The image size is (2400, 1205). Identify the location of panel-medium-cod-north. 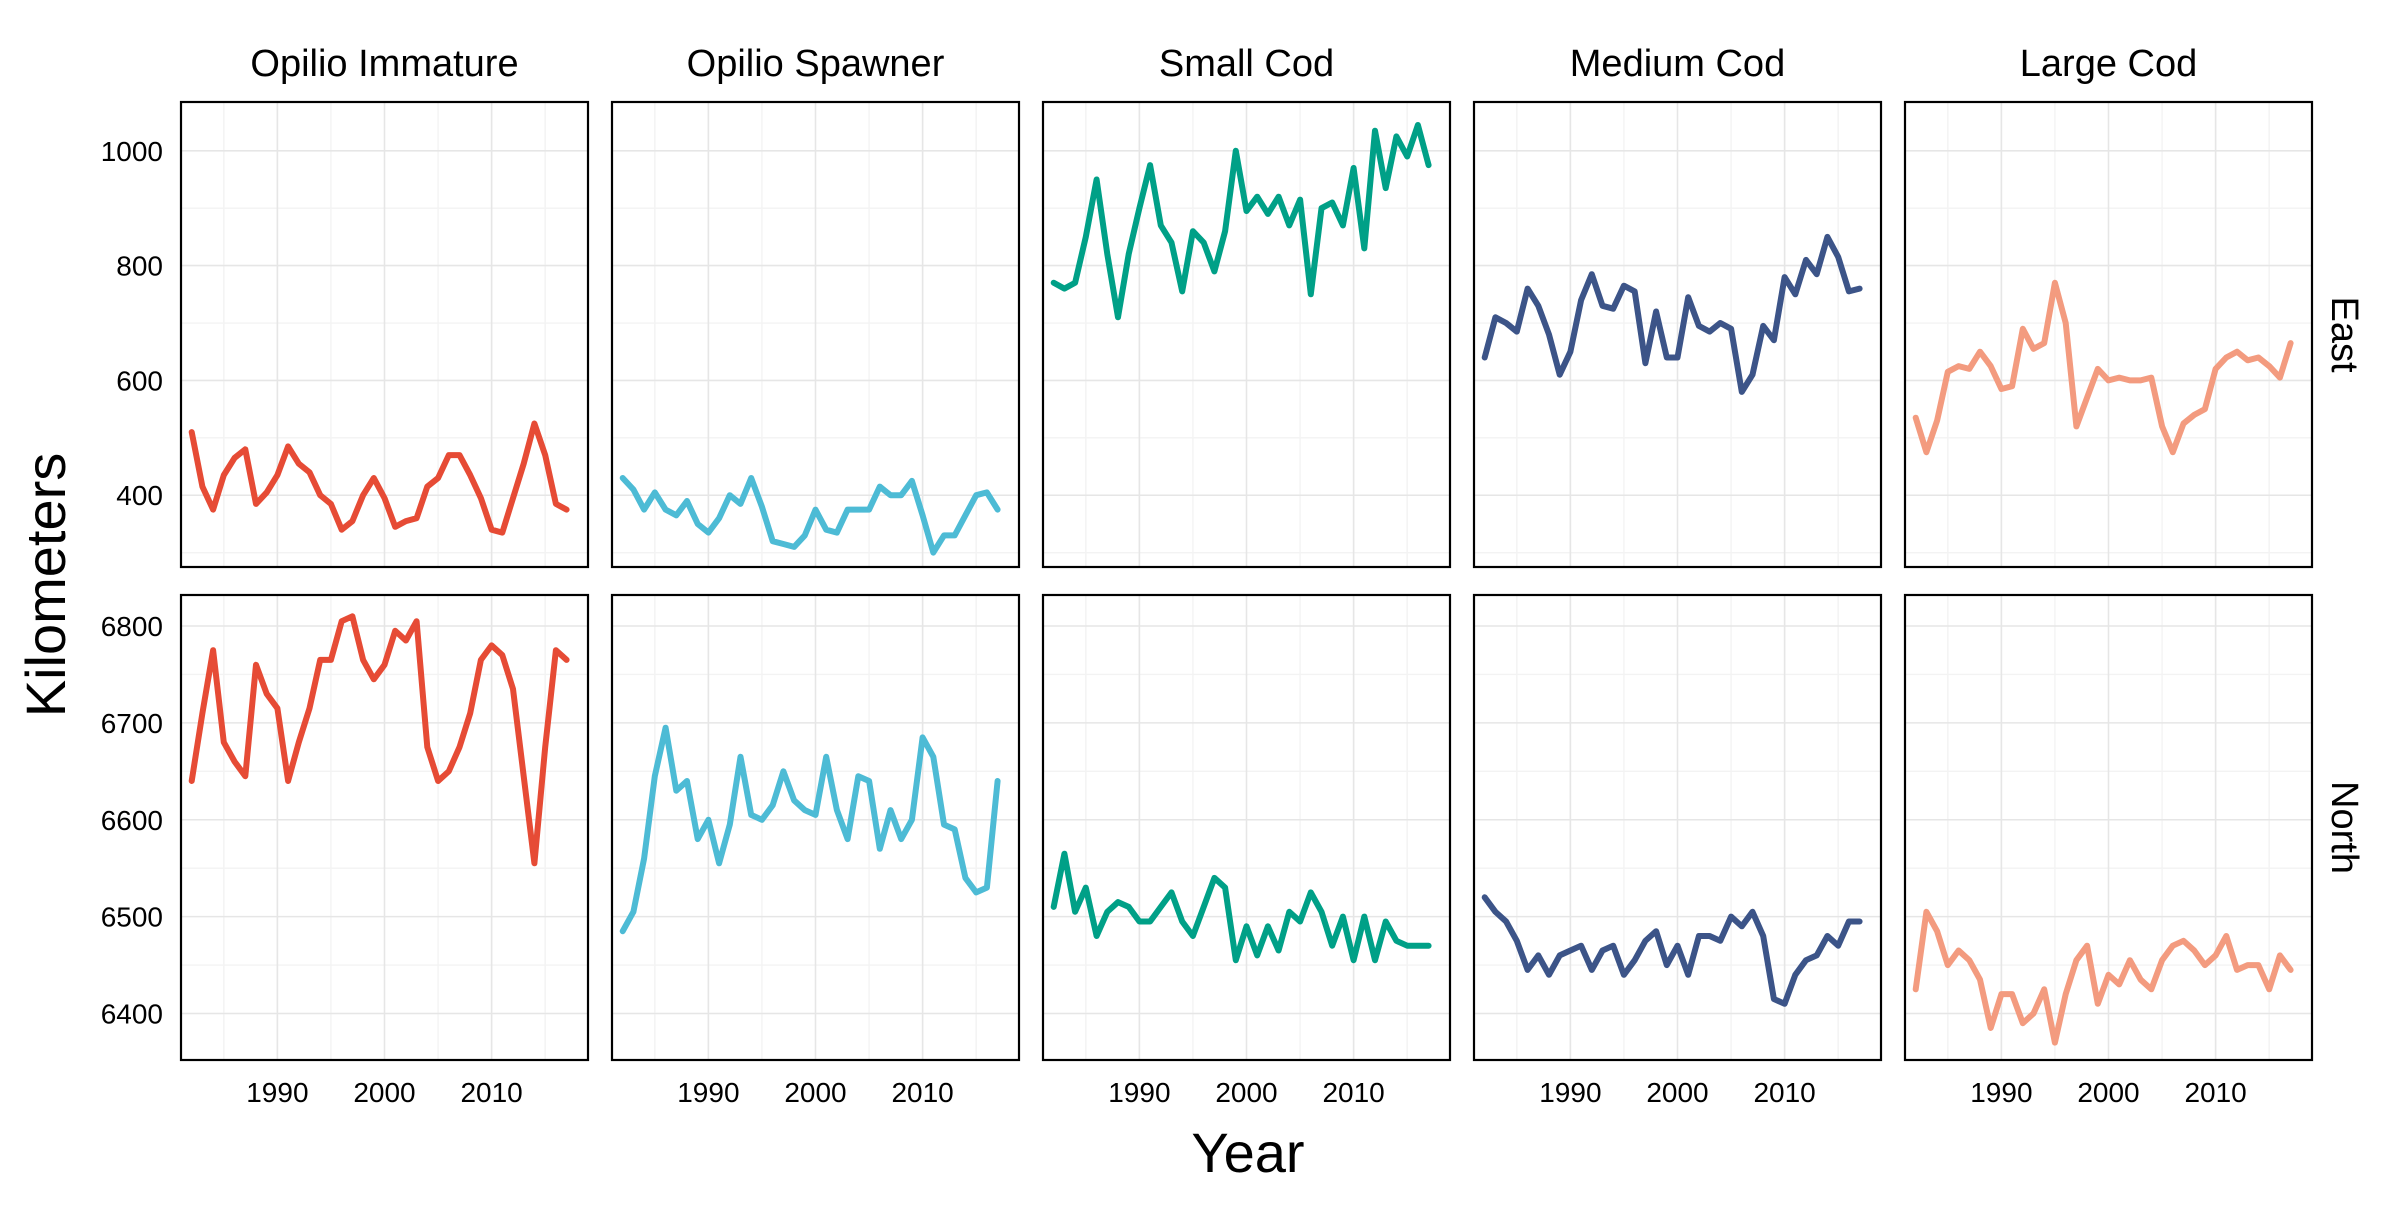
(1677, 827).